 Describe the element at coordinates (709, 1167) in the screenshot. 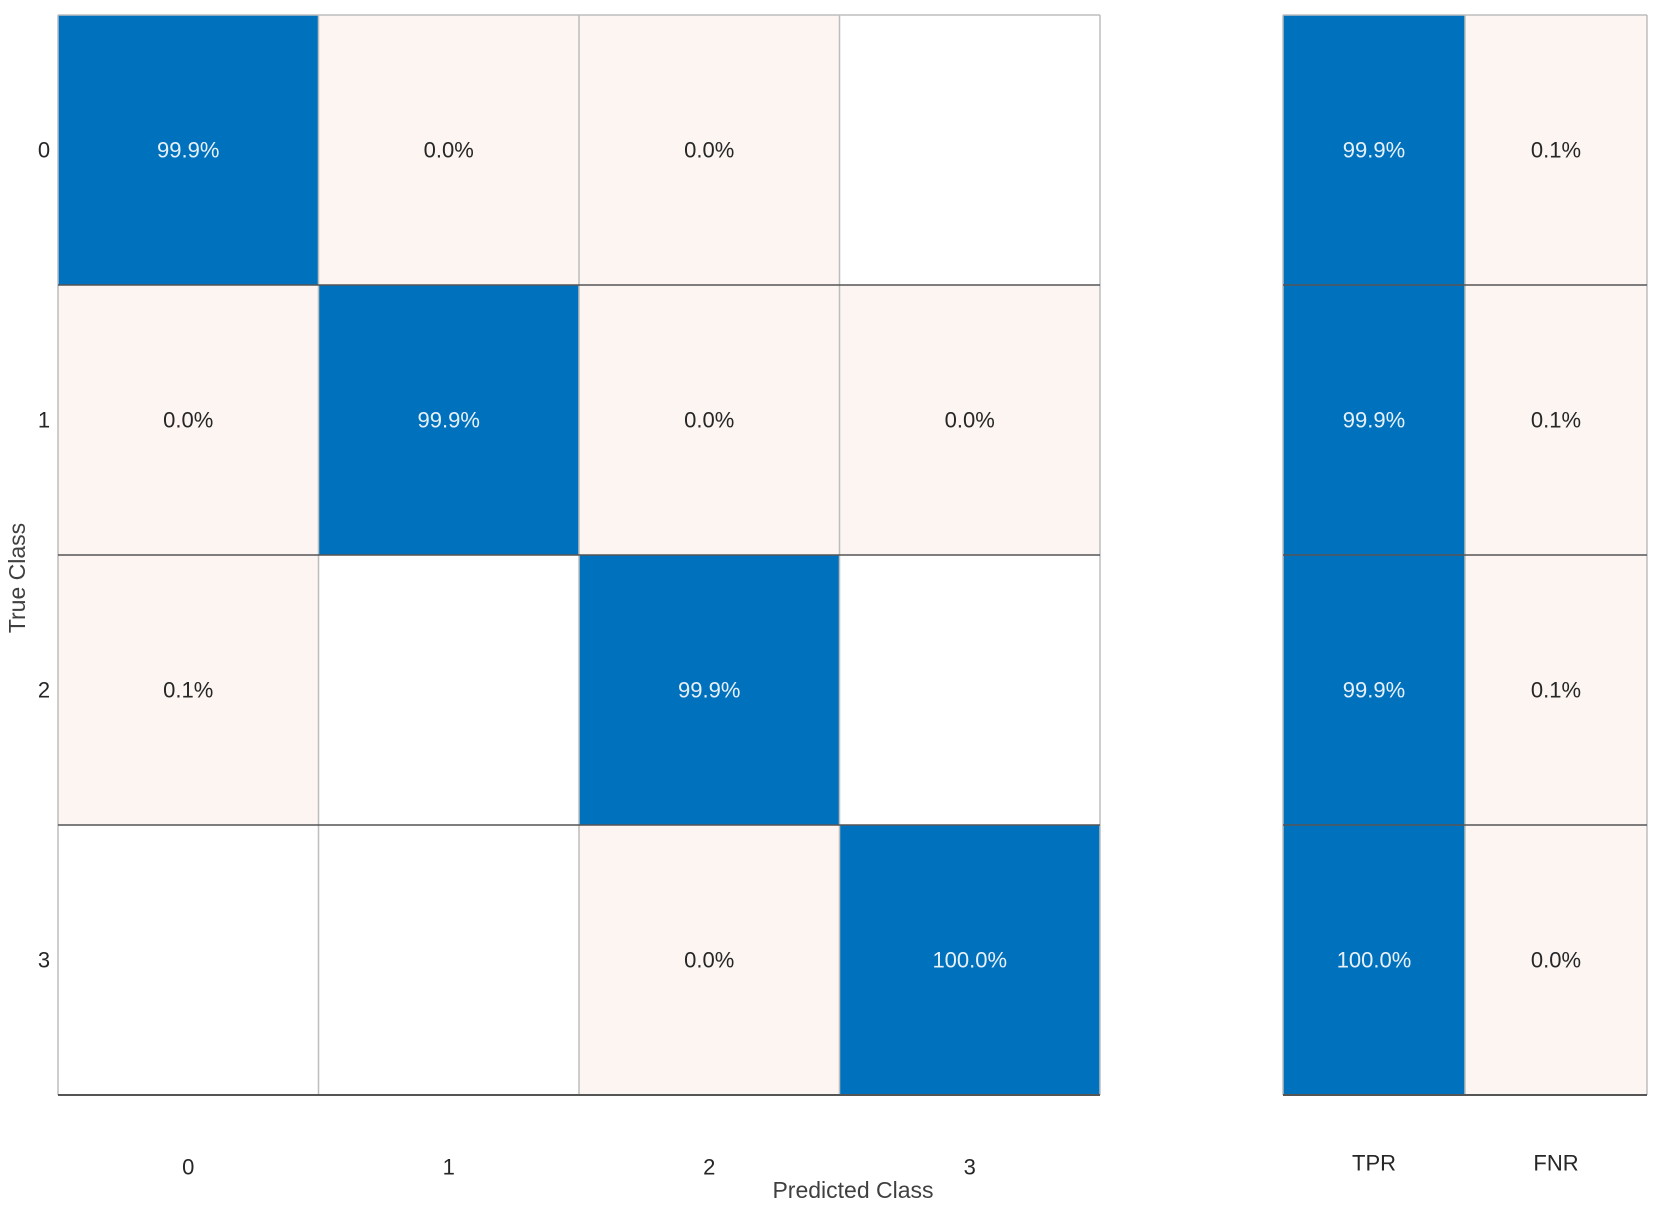

I see `x-tick-label: 2` at that location.